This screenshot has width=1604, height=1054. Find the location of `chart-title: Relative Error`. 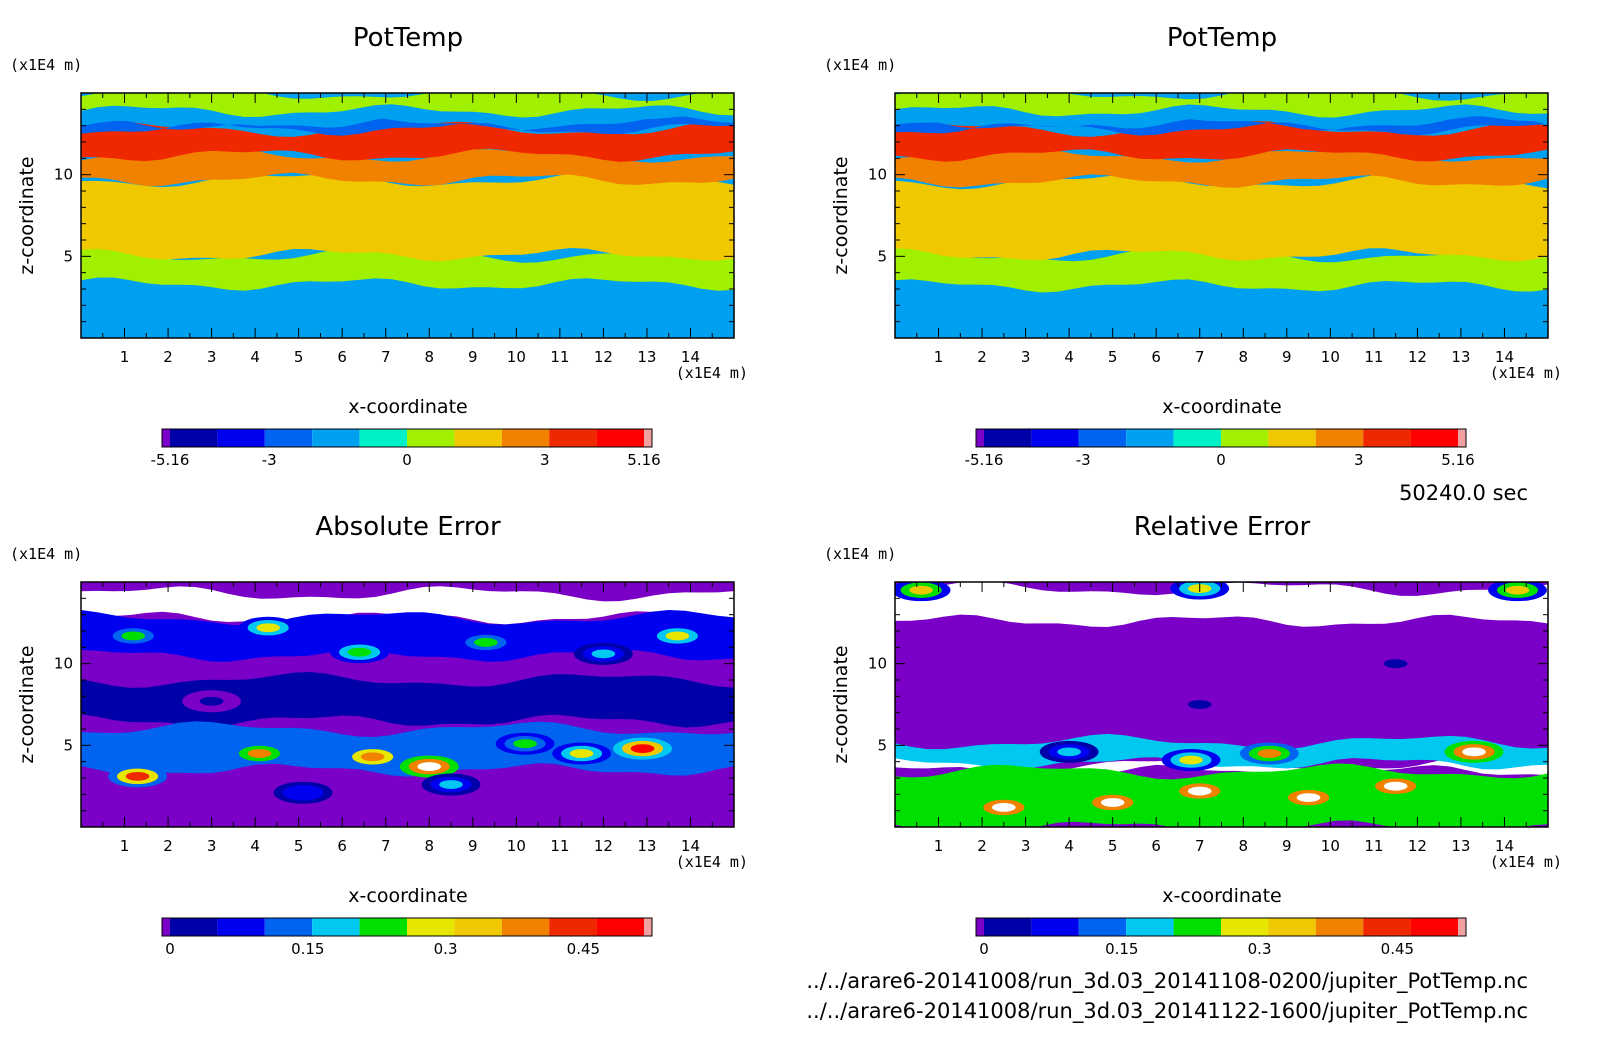

chart-title: Relative Error is located at coordinates (1222, 527).